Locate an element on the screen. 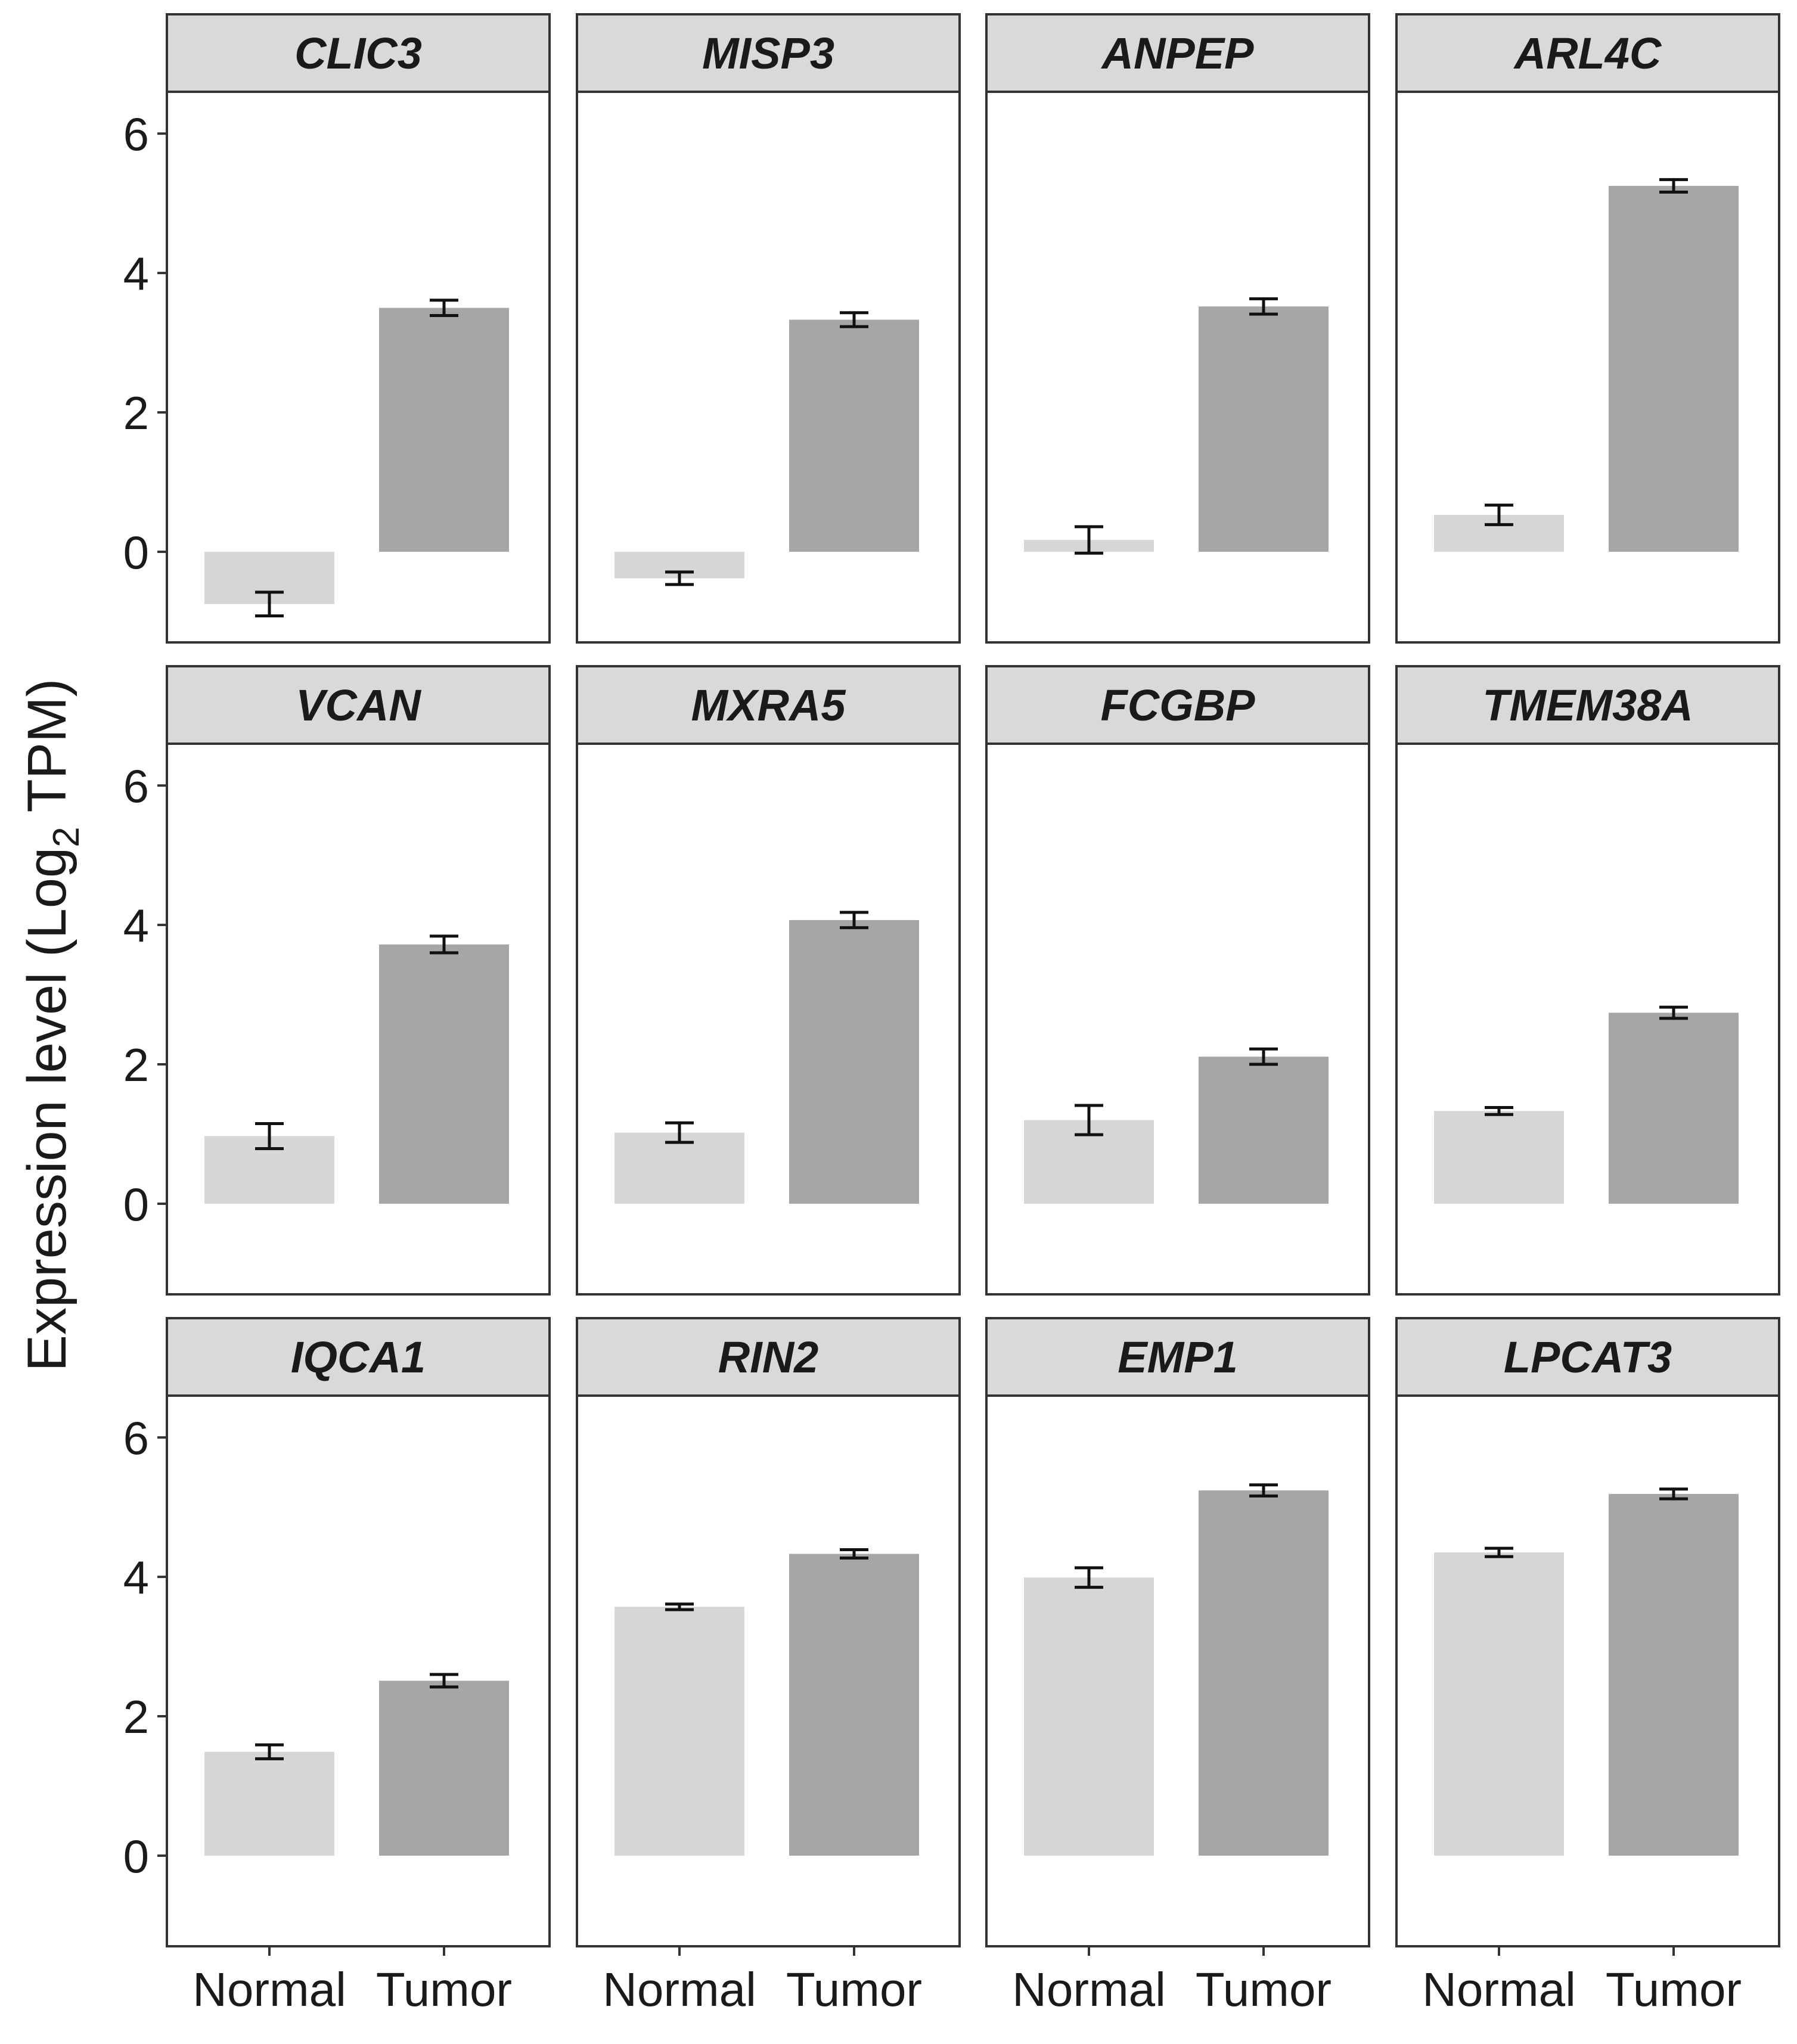 The height and width of the screenshot is (2044, 1797). y-axis-label-subscript: 2 is located at coordinates (66, 837).